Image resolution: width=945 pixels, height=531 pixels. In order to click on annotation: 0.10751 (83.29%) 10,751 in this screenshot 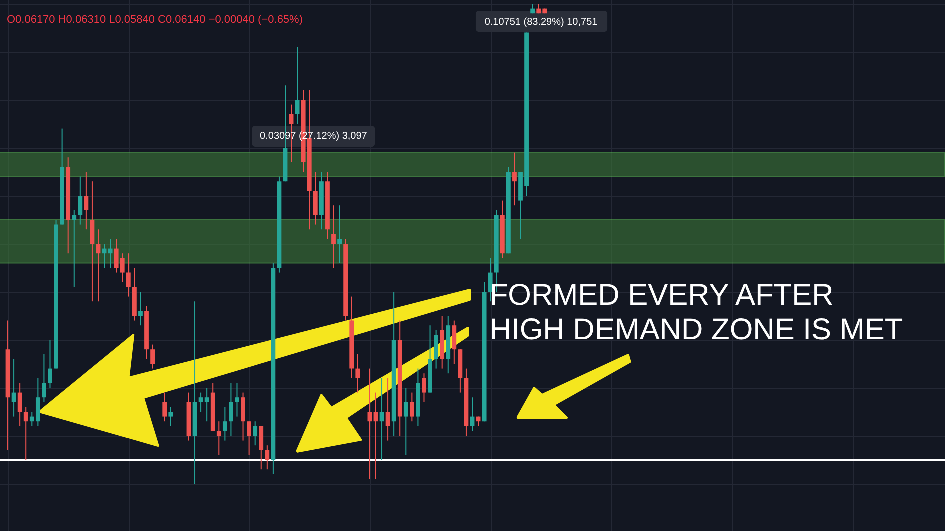, I will do `click(541, 22)`.